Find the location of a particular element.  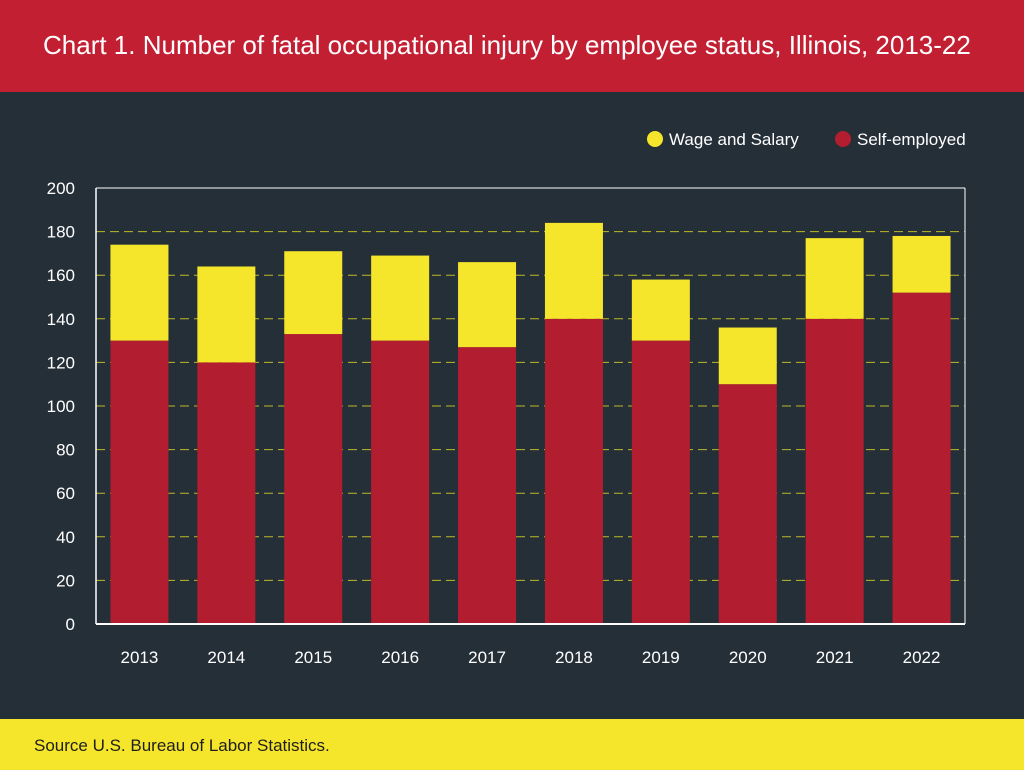

bar-wage-and-salary-2015 is located at coordinates (313, 293).